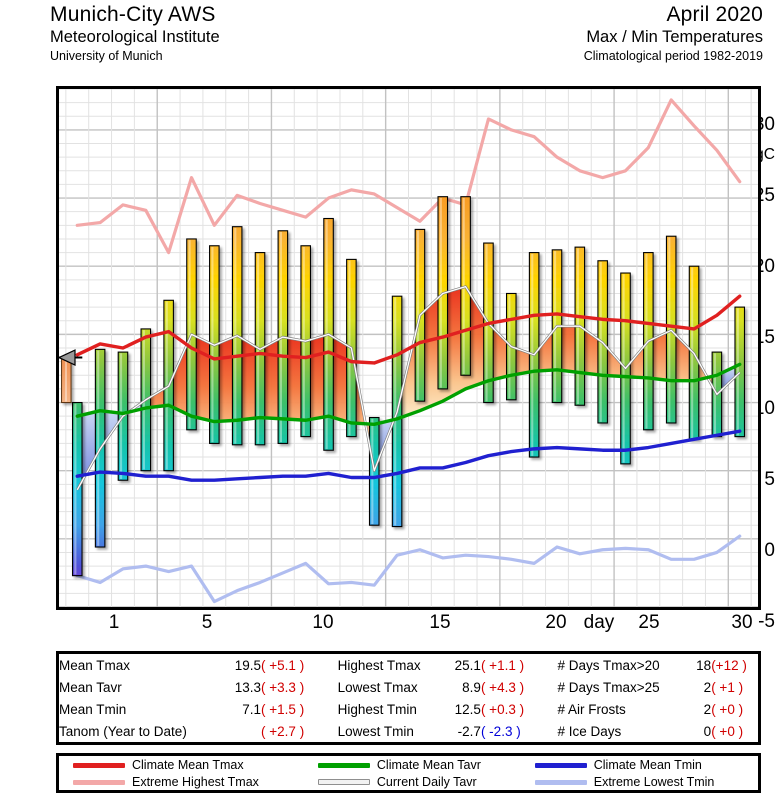  I want to click on stat-label: # Ice Days, so click(589, 731).